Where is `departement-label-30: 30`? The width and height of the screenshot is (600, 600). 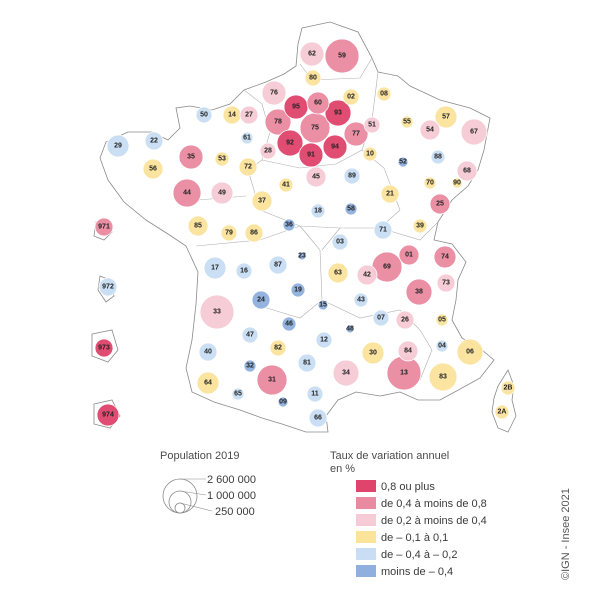 departement-label-30: 30 is located at coordinates (373, 353).